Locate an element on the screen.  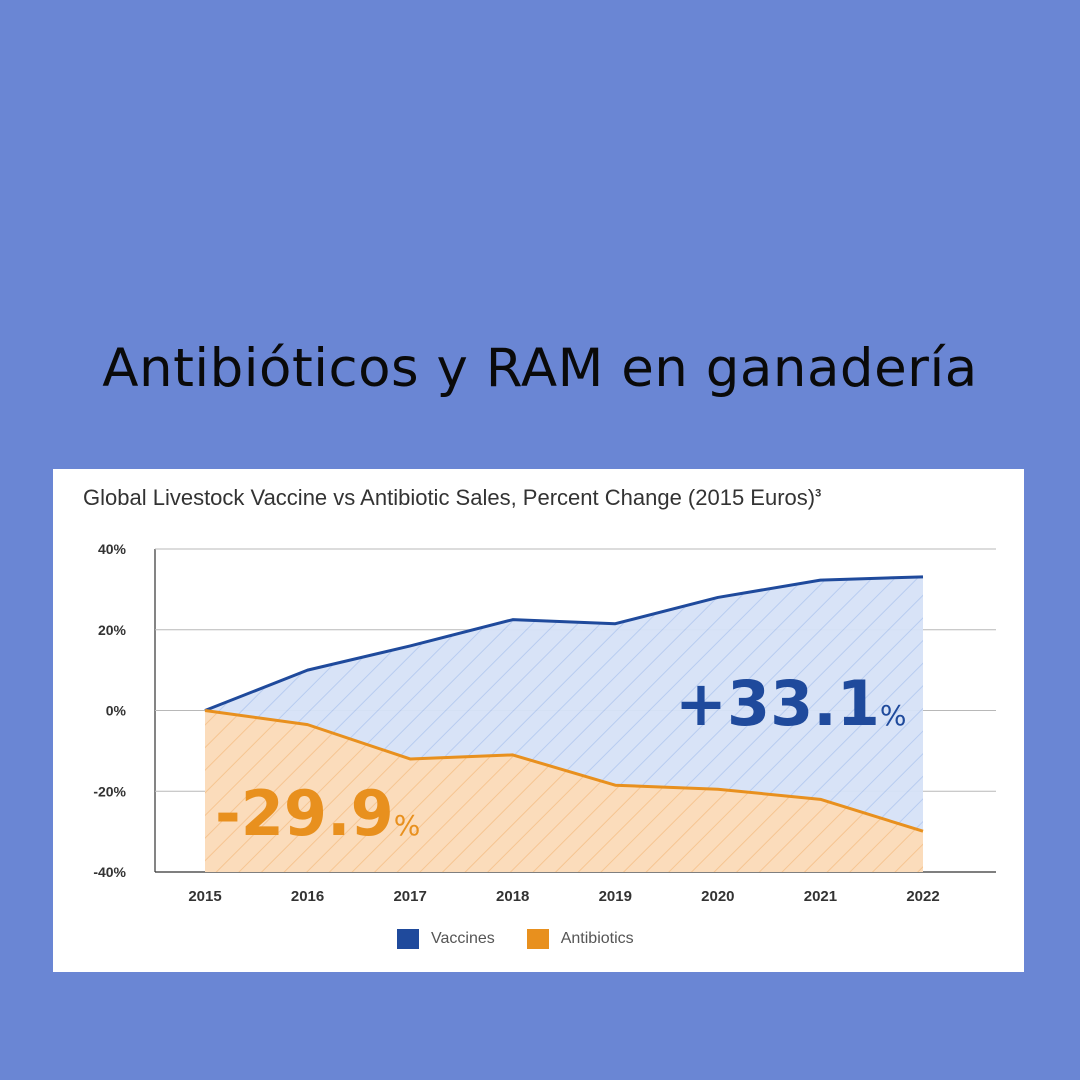
y-tick-label: -40% is located at coordinates (109, 872).